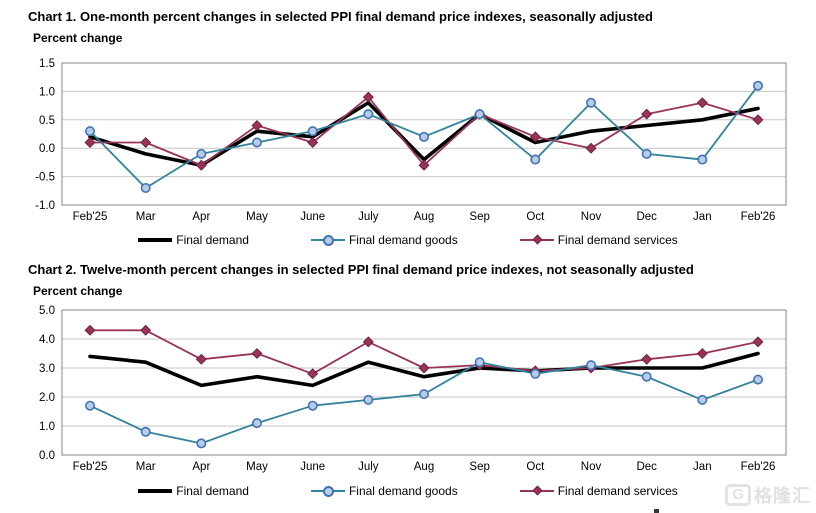 This screenshot has height=513, width=816. I want to click on chart1-y-axis-caption: Percent change, so click(78, 38).